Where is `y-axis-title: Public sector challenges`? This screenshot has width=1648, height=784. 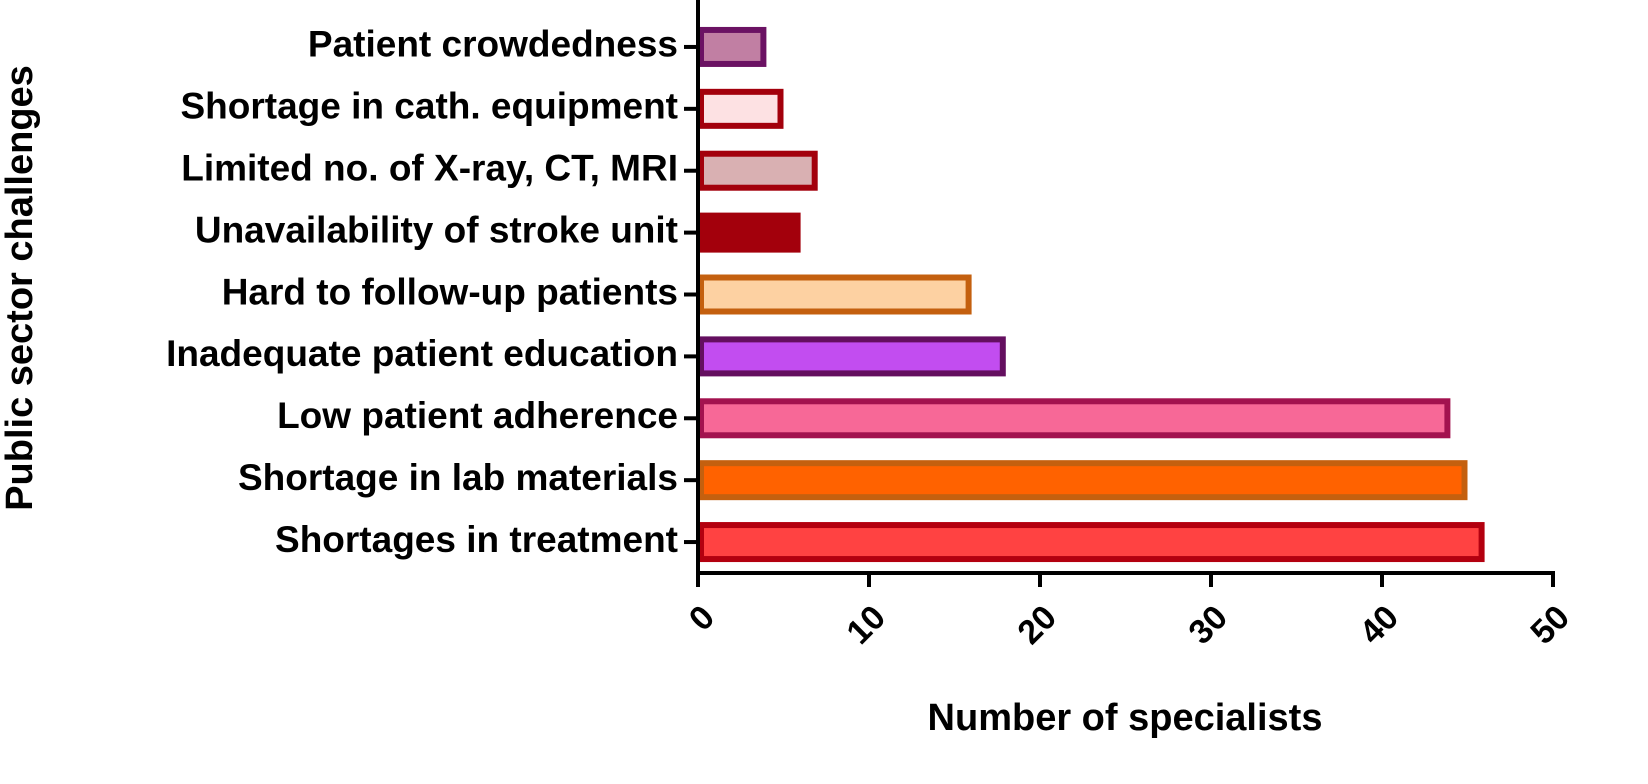 y-axis-title: Public sector challenges is located at coordinates (20, 288).